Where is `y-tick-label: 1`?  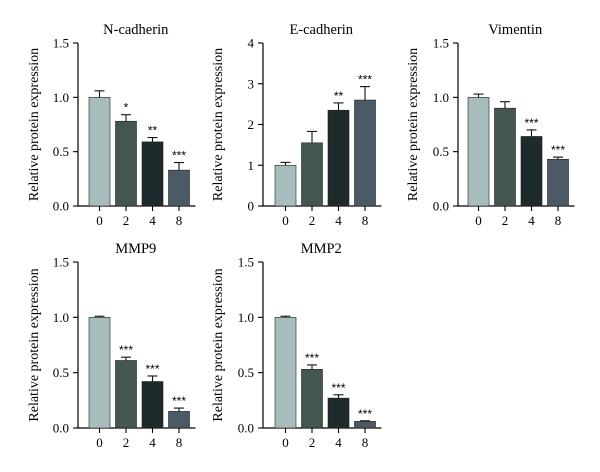 y-tick-label: 1 is located at coordinates (251, 165).